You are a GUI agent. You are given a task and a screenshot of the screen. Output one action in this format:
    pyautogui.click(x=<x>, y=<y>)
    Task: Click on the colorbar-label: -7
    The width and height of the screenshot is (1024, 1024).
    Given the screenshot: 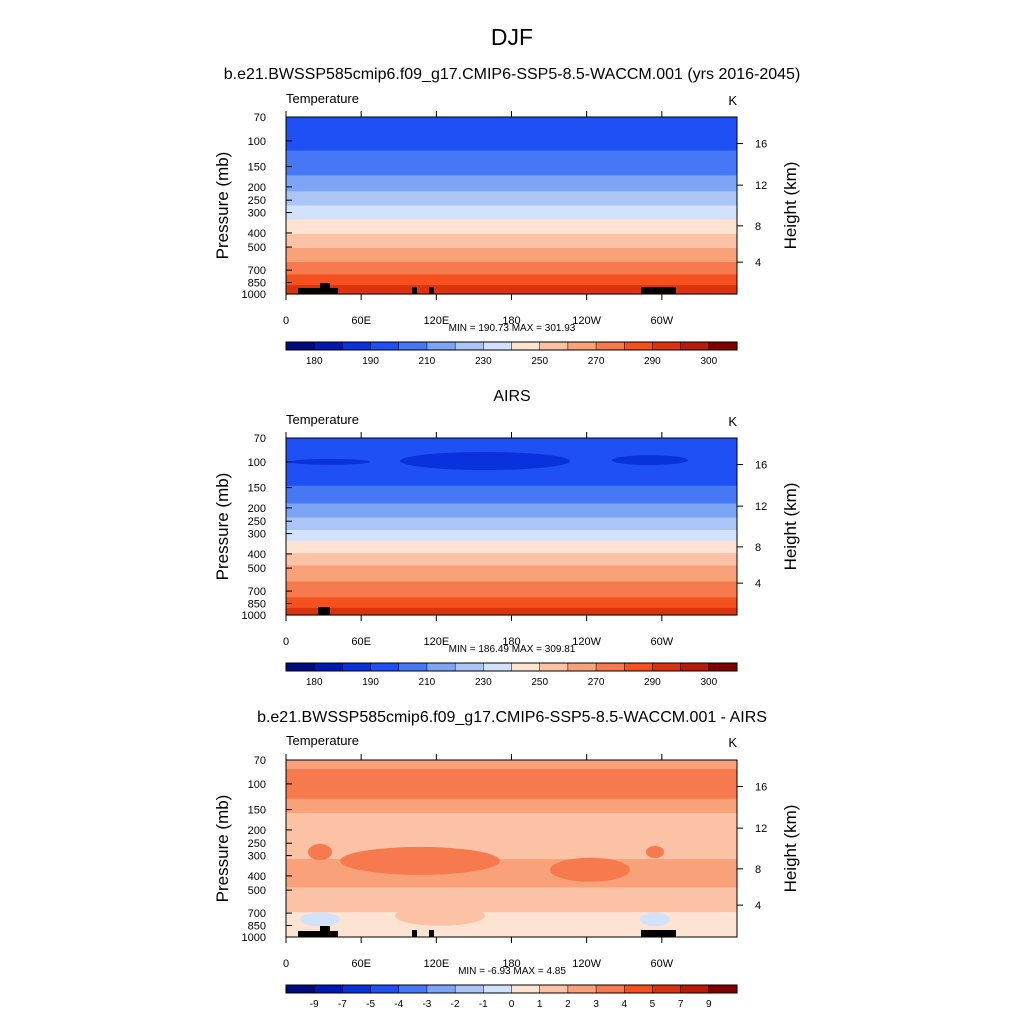 What is the action you would take?
    pyautogui.click(x=342, y=1004)
    